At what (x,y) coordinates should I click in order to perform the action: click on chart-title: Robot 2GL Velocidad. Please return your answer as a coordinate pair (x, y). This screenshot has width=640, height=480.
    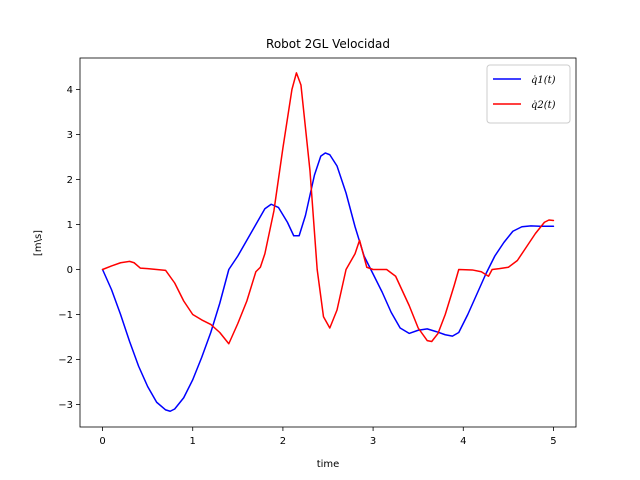
    Looking at the image, I should click on (328, 44).